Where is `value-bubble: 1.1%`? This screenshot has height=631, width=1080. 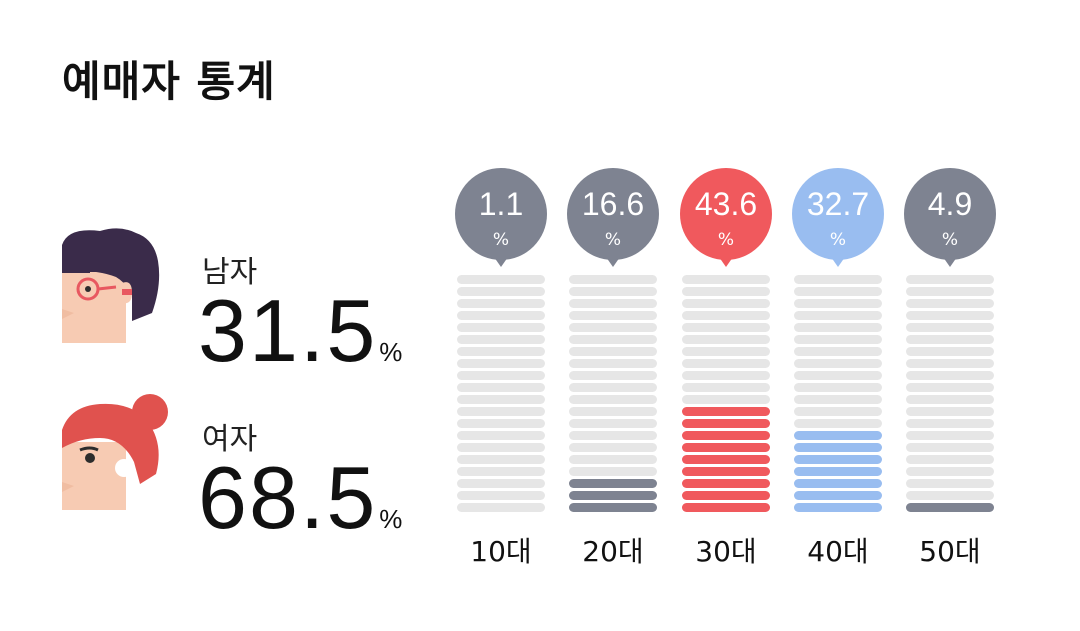 value-bubble: 1.1% is located at coordinates (501, 217).